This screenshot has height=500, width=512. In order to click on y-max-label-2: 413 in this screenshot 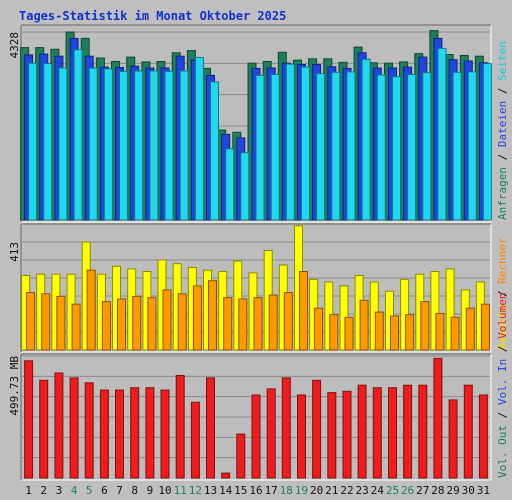, I will do `click(14, 252)`.